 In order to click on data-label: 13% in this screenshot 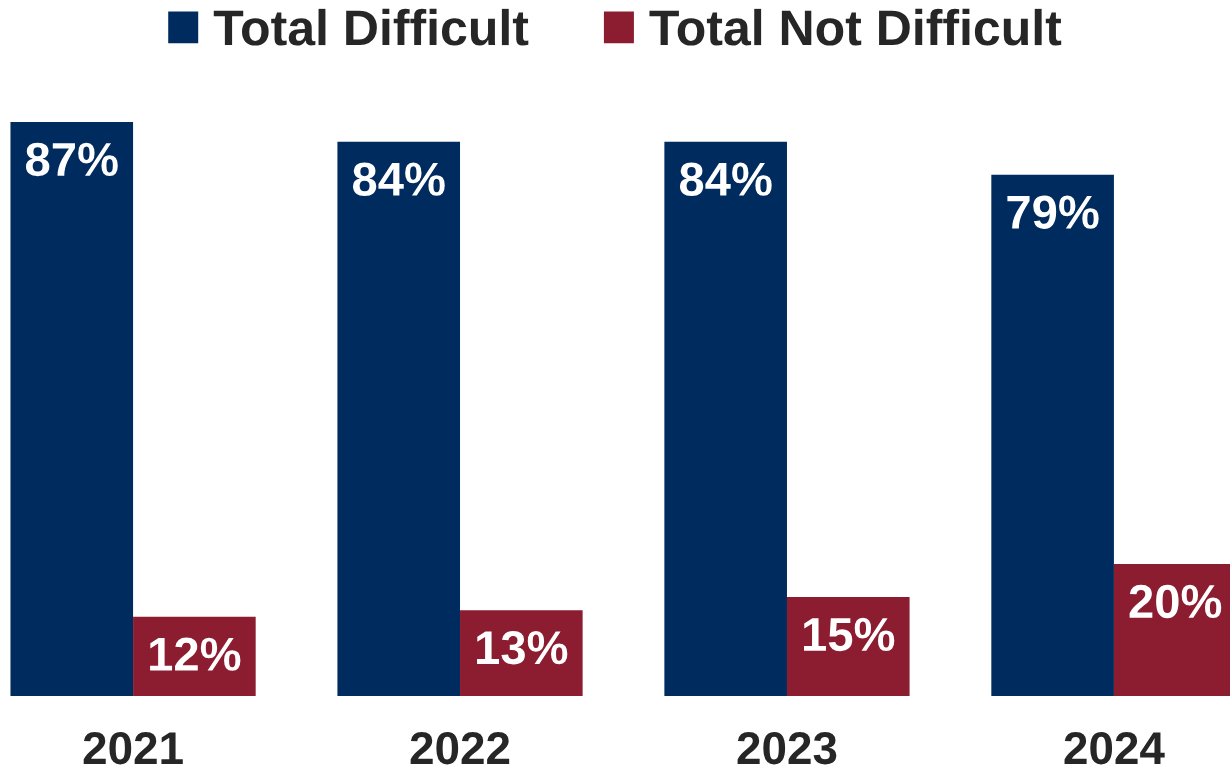, I will do `click(522, 647)`.